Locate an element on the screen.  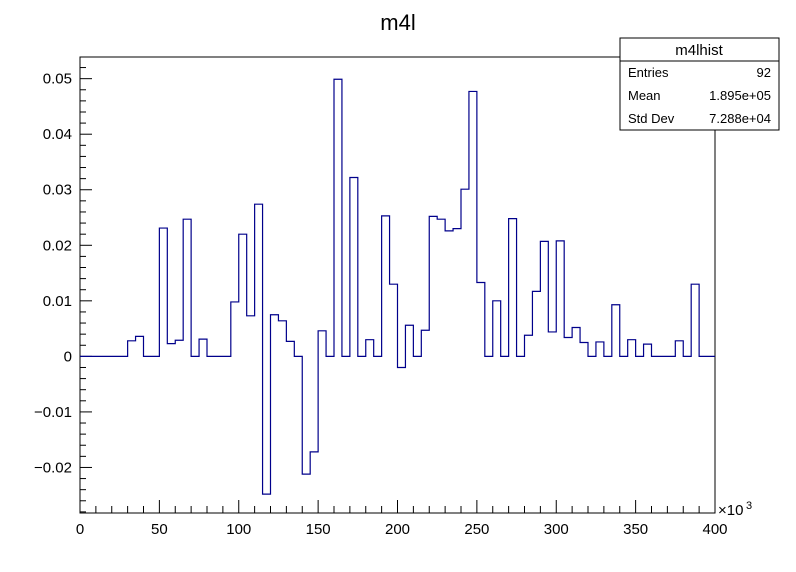
y-axis: −0.02 −0.01 0 0.01 0.02 0.03 0.04 0.05 is located at coordinates (63, 290).